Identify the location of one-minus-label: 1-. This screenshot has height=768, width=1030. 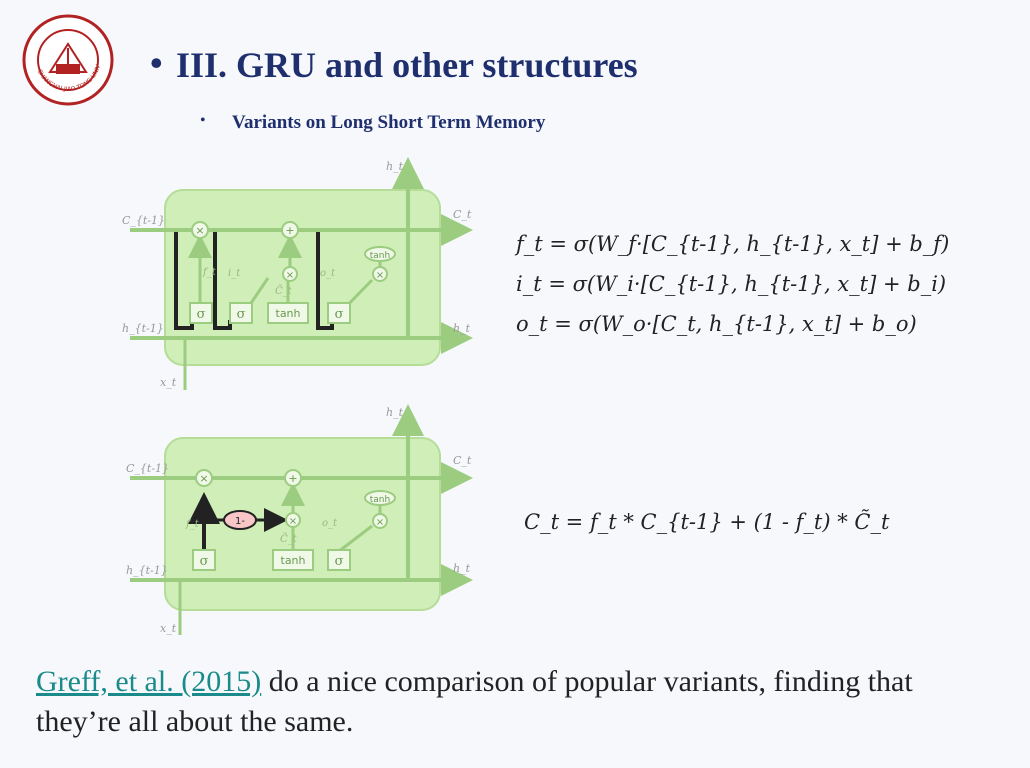
(240, 521).